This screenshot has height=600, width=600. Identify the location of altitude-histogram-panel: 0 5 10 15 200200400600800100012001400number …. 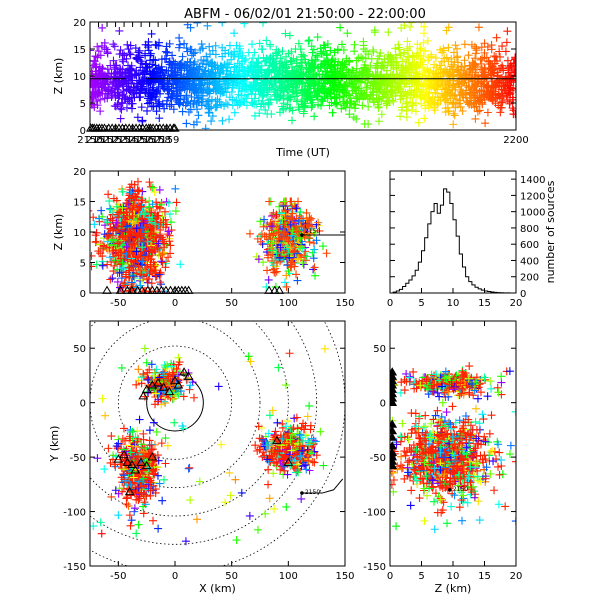
(472, 239).